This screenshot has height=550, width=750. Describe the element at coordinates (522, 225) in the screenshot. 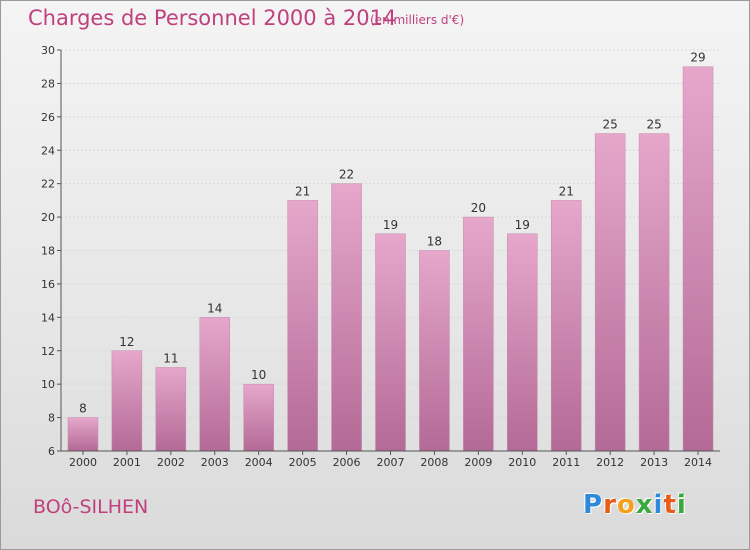

I see `value-label-2010: 19` at that location.